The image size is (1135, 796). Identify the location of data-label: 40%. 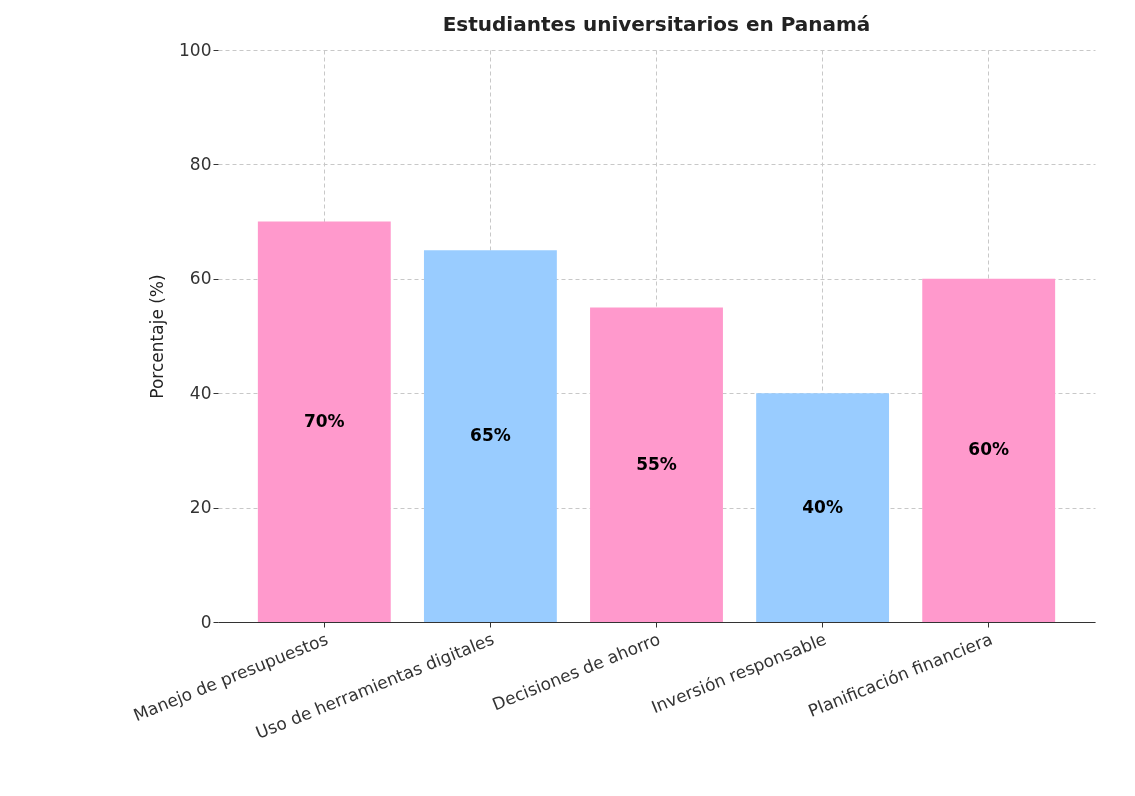
(822, 506).